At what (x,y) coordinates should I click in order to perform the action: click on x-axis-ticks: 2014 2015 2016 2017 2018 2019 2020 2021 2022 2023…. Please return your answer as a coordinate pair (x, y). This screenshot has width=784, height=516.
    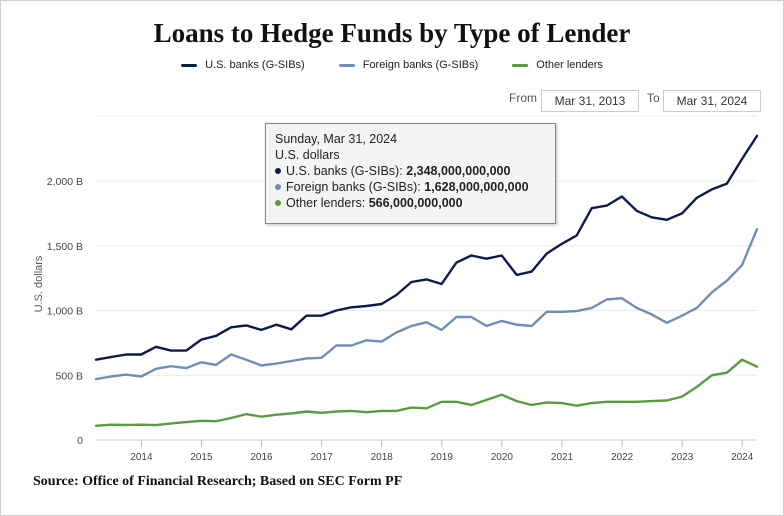
    Looking at the image, I should click on (442, 451).